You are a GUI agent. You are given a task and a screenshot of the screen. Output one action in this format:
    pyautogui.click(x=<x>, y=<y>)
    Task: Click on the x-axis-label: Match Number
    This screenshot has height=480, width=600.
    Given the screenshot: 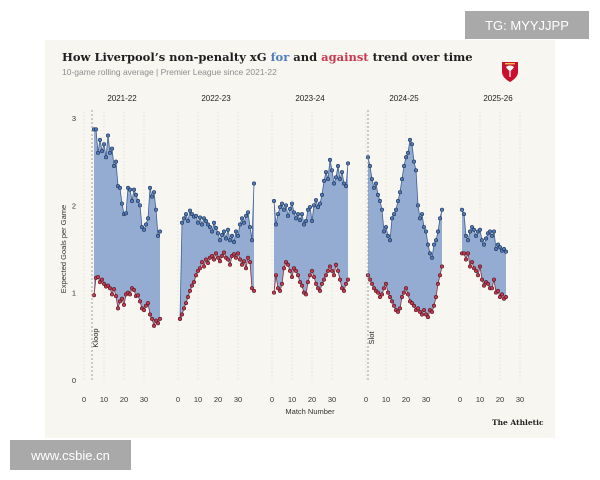 What is the action you would take?
    pyautogui.click(x=310, y=411)
    